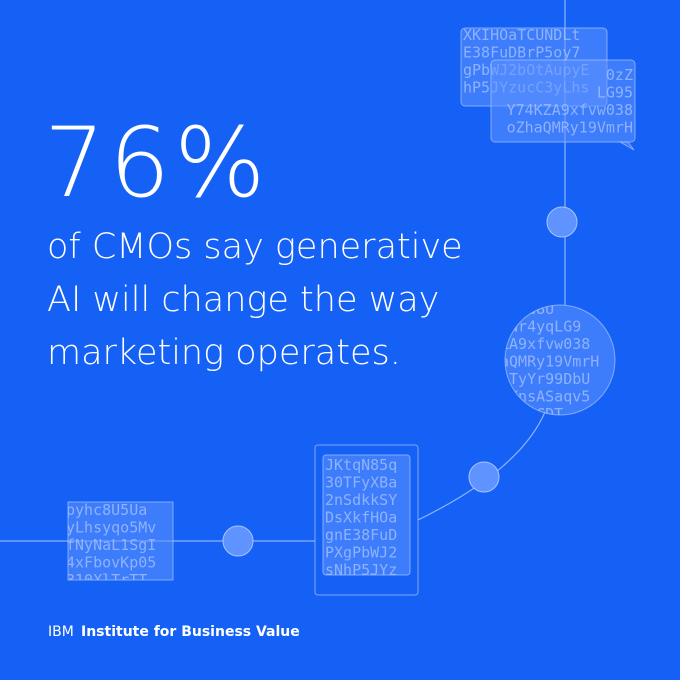 The image size is (680, 680). What do you see at coordinates (111, 528) in the screenshot?
I see `code-text: yLhsyqo5Mv` at bounding box center [111, 528].